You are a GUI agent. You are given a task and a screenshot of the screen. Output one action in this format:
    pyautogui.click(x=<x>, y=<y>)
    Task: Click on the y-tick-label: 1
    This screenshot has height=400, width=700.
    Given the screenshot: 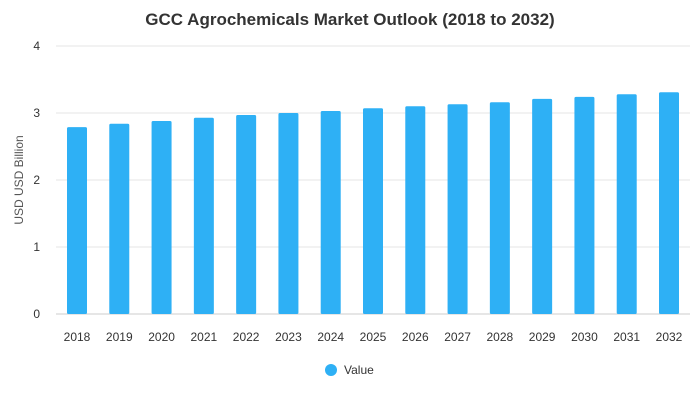 What is the action you would take?
    pyautogui.click(x=36, y=247)
    